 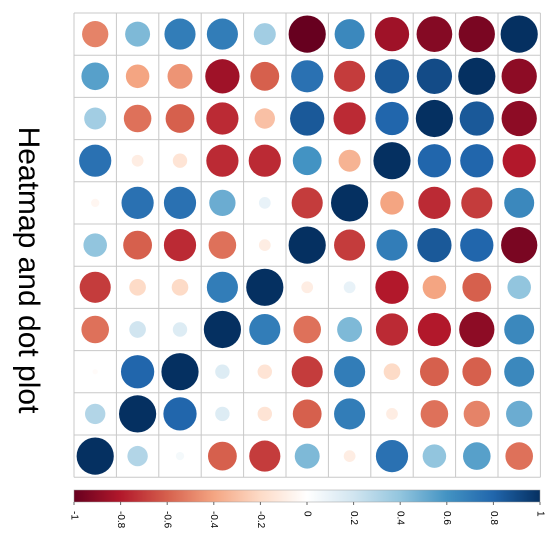 What do you see at coordinates (180, 34) in the screenshot?
I see `dot-r1-c3` at bounding box center [180, 34].